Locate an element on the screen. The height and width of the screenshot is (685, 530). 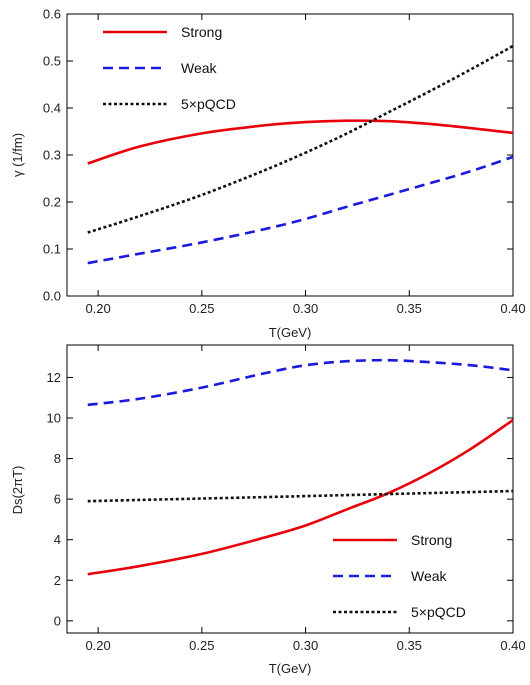
y-tick-label: 6 is located at coordinates (57, 499).